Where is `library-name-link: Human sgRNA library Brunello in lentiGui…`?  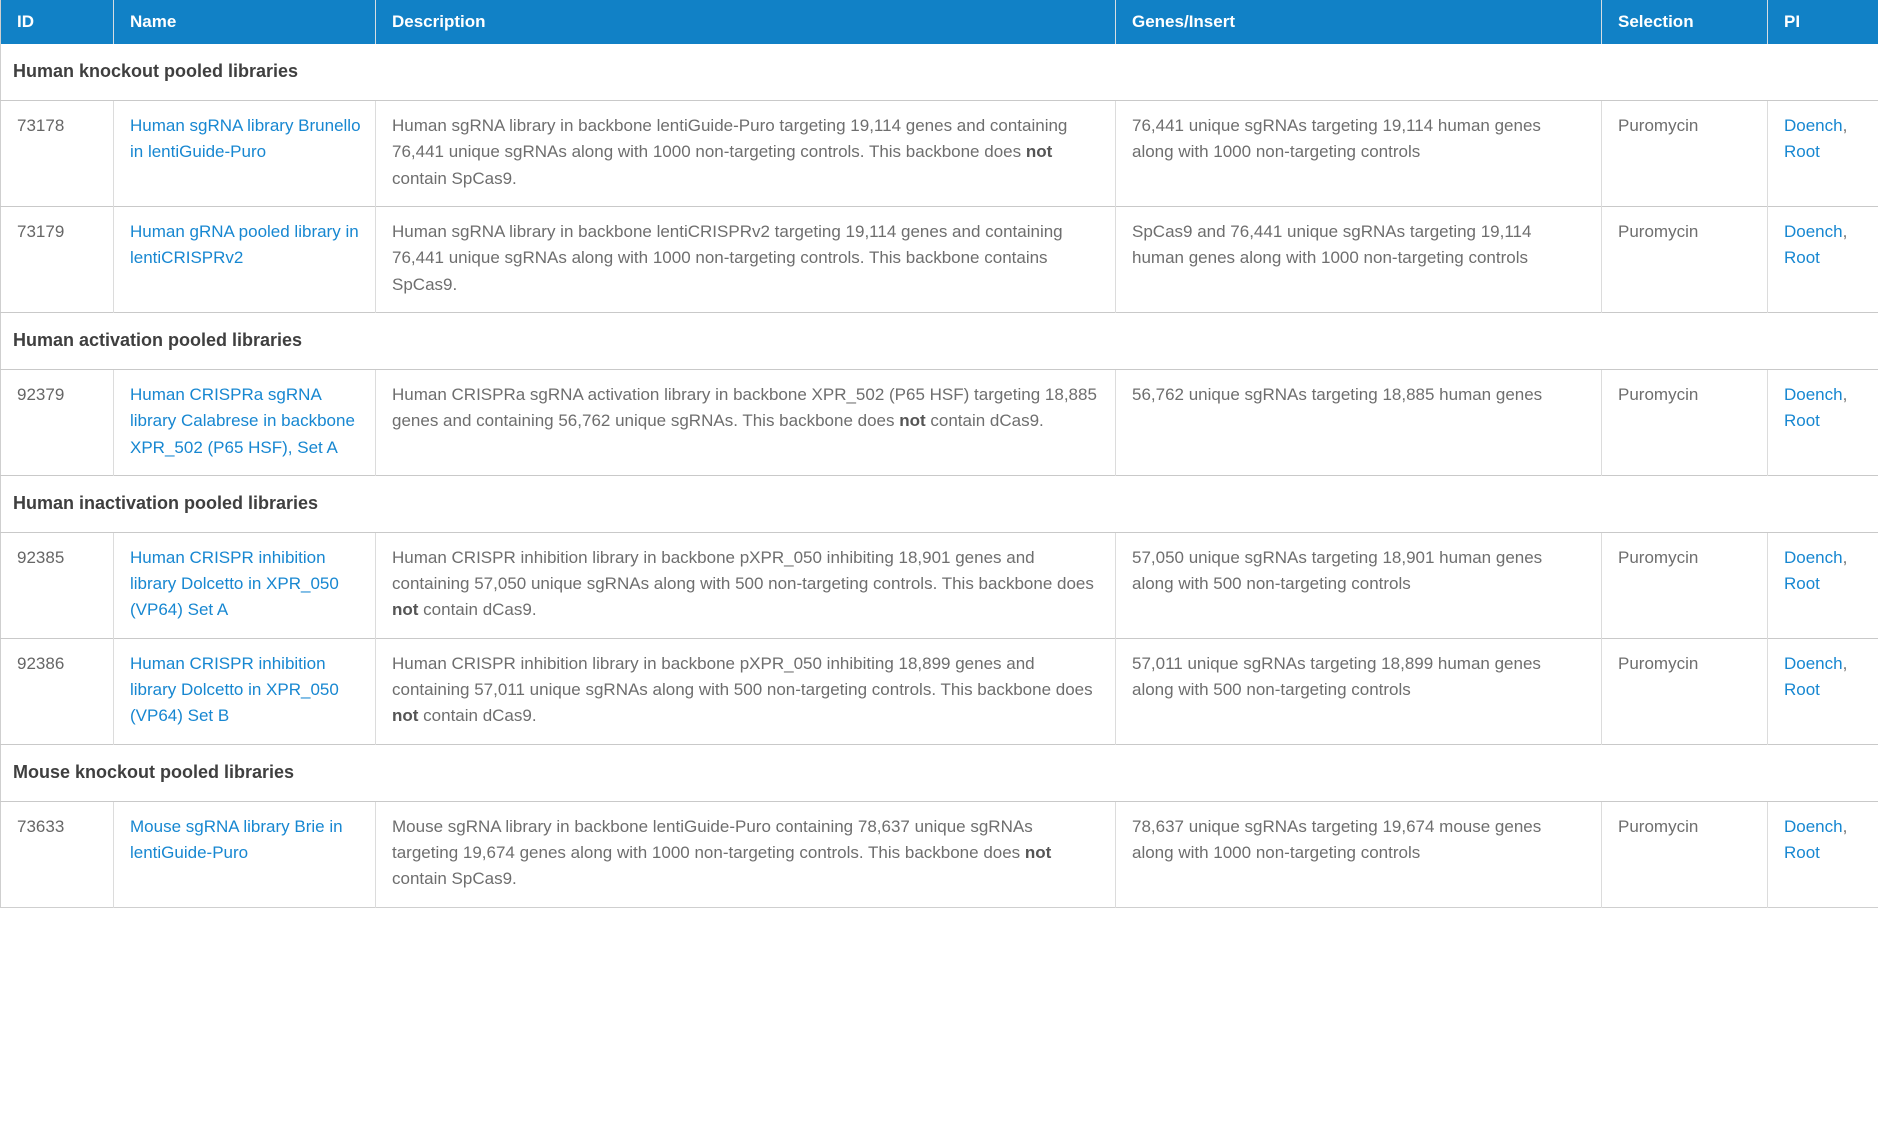 library-name-link: Human sgRNA library Brunello in lentiGui… is located at coordinates (245, 138).